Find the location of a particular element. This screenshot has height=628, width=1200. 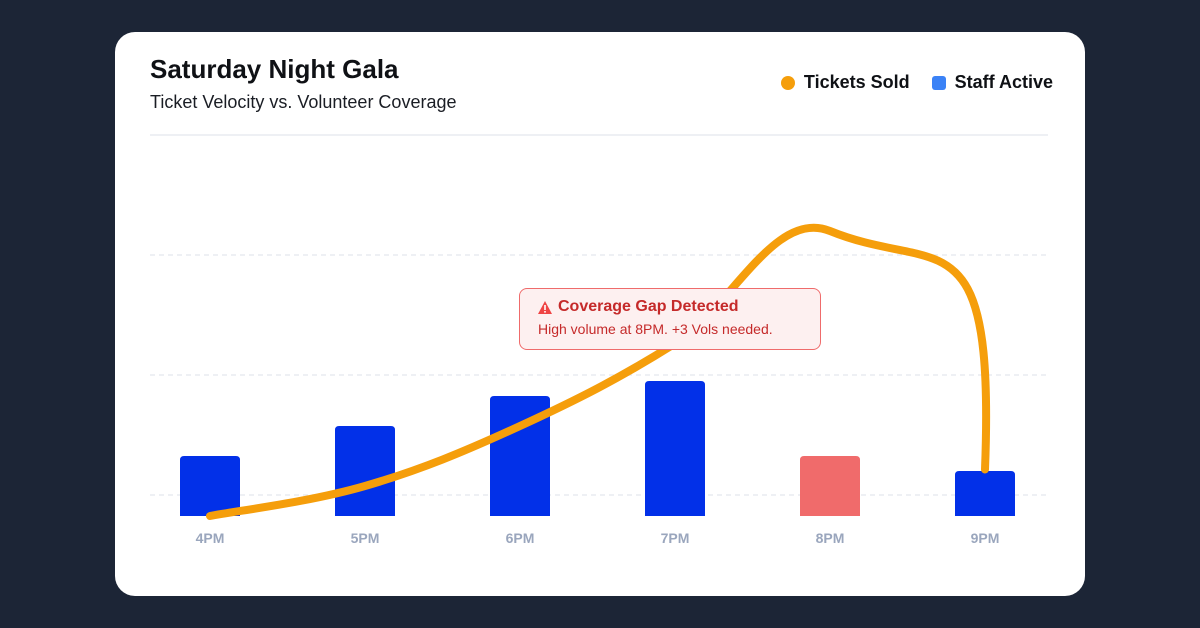

x-tick-6pm: 6PM is located at coordinates (520, 538).